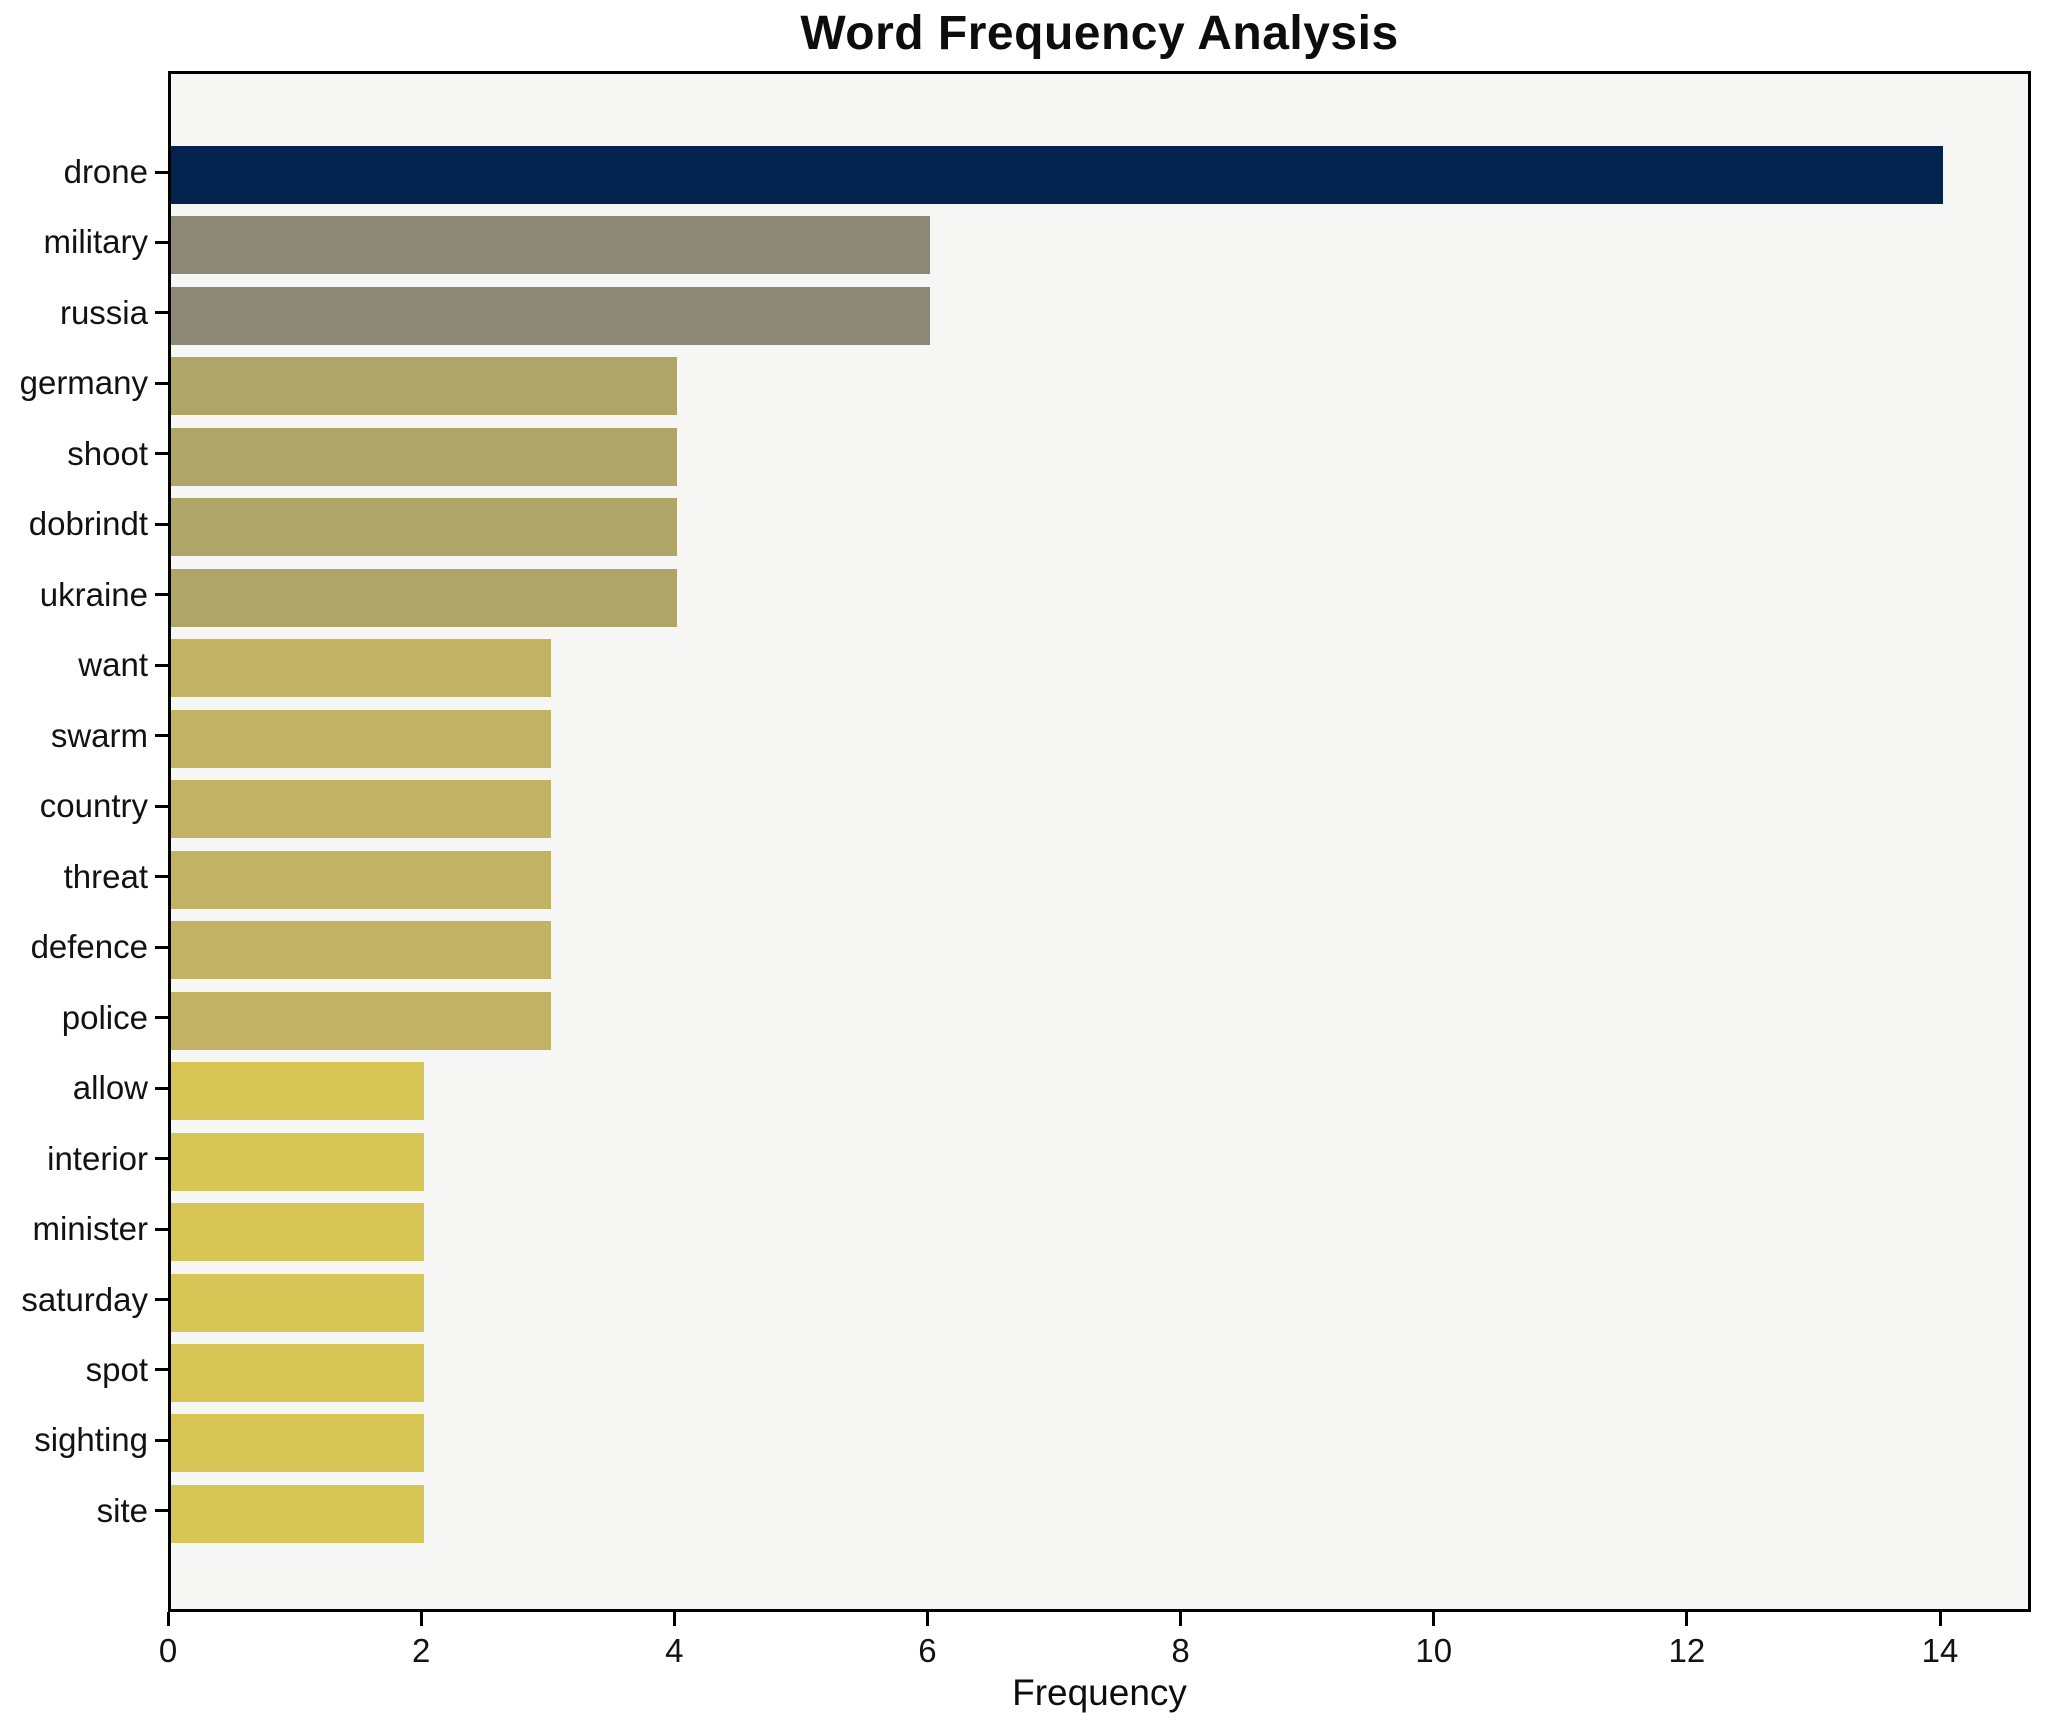 The height and width of the screenshot is (1722, 2049). I want to click on y-tick-label-allow: allow, so click(110, 1088).